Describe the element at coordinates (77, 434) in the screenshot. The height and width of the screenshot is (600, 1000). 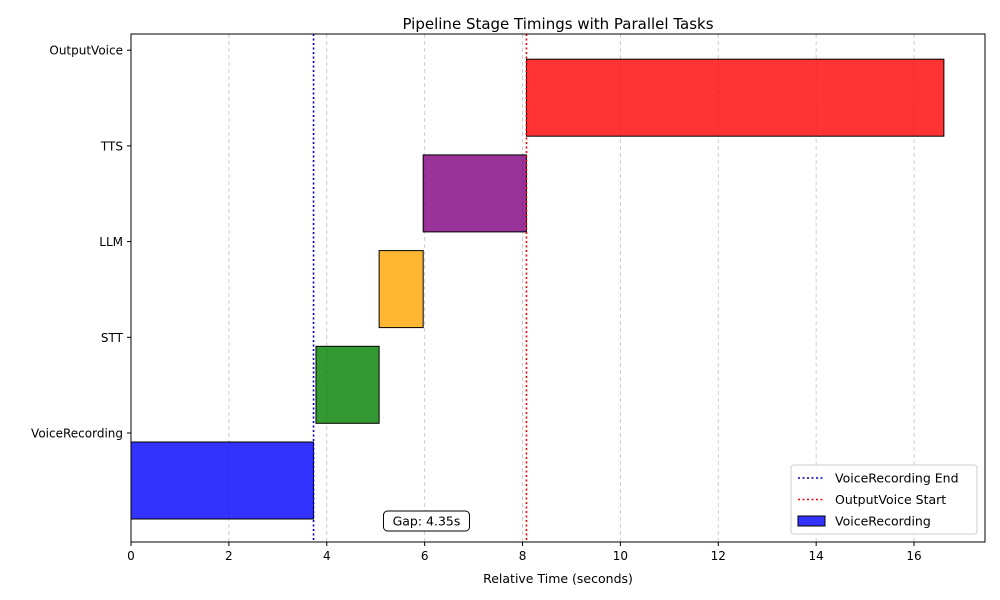
I see `y-tick-label: VoiceRecording` at that location.